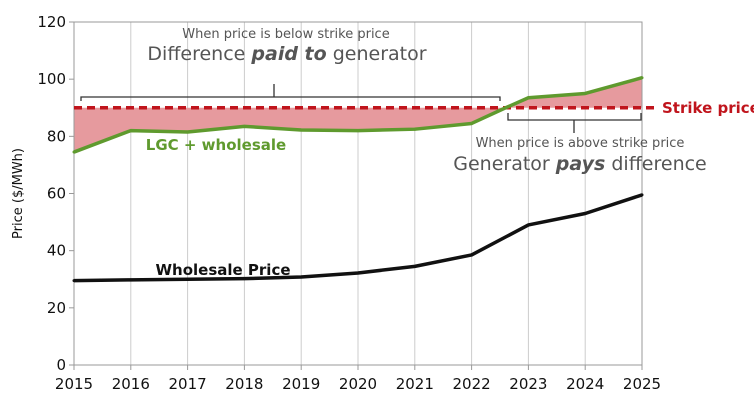  I want to click on strike-price-label: Strike price, so click(708, 108).